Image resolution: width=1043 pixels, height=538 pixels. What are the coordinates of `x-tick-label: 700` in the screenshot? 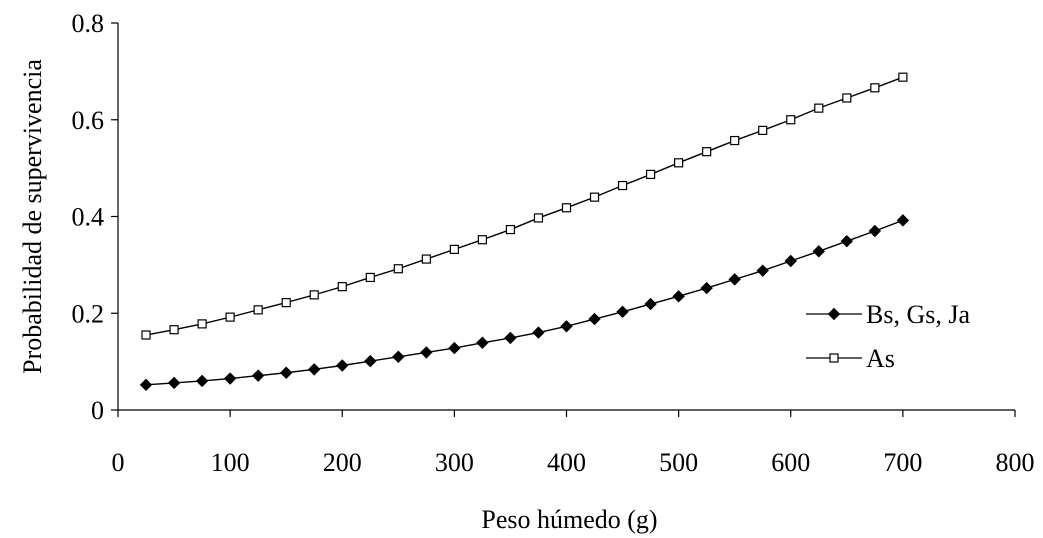 It's located at (902, 462).